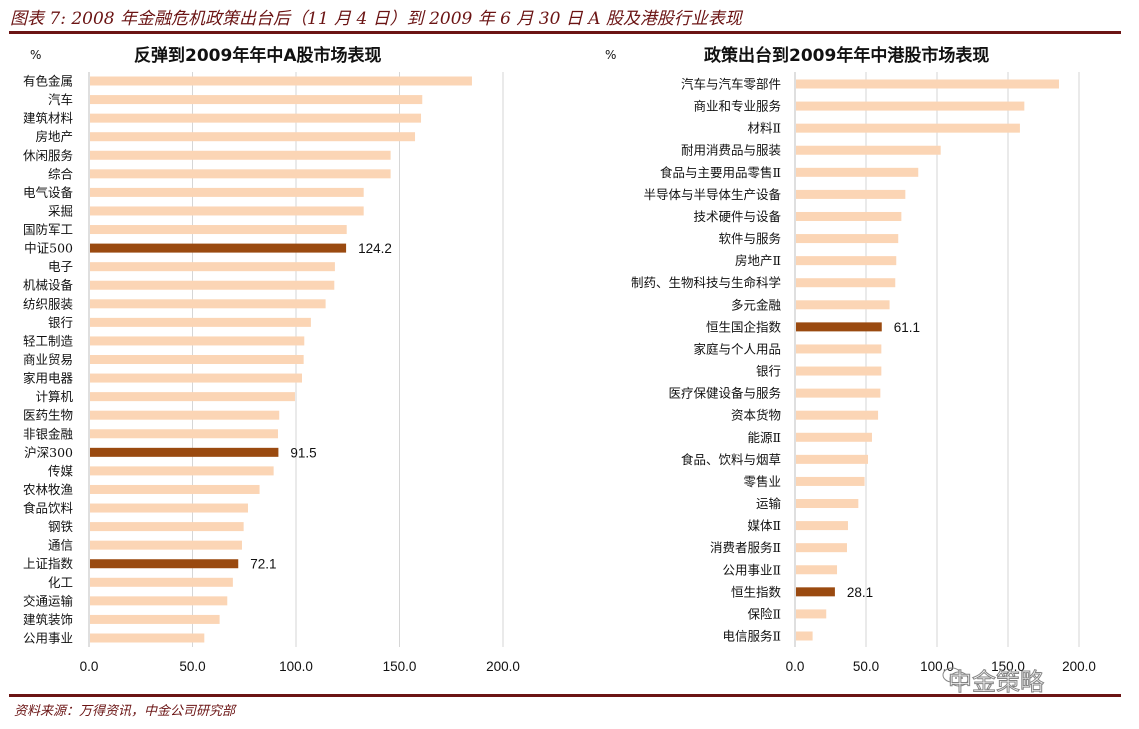 This screenshot has width=1139, height=729. I want to click on watermark-text: 中金策略, so click(996, 682).